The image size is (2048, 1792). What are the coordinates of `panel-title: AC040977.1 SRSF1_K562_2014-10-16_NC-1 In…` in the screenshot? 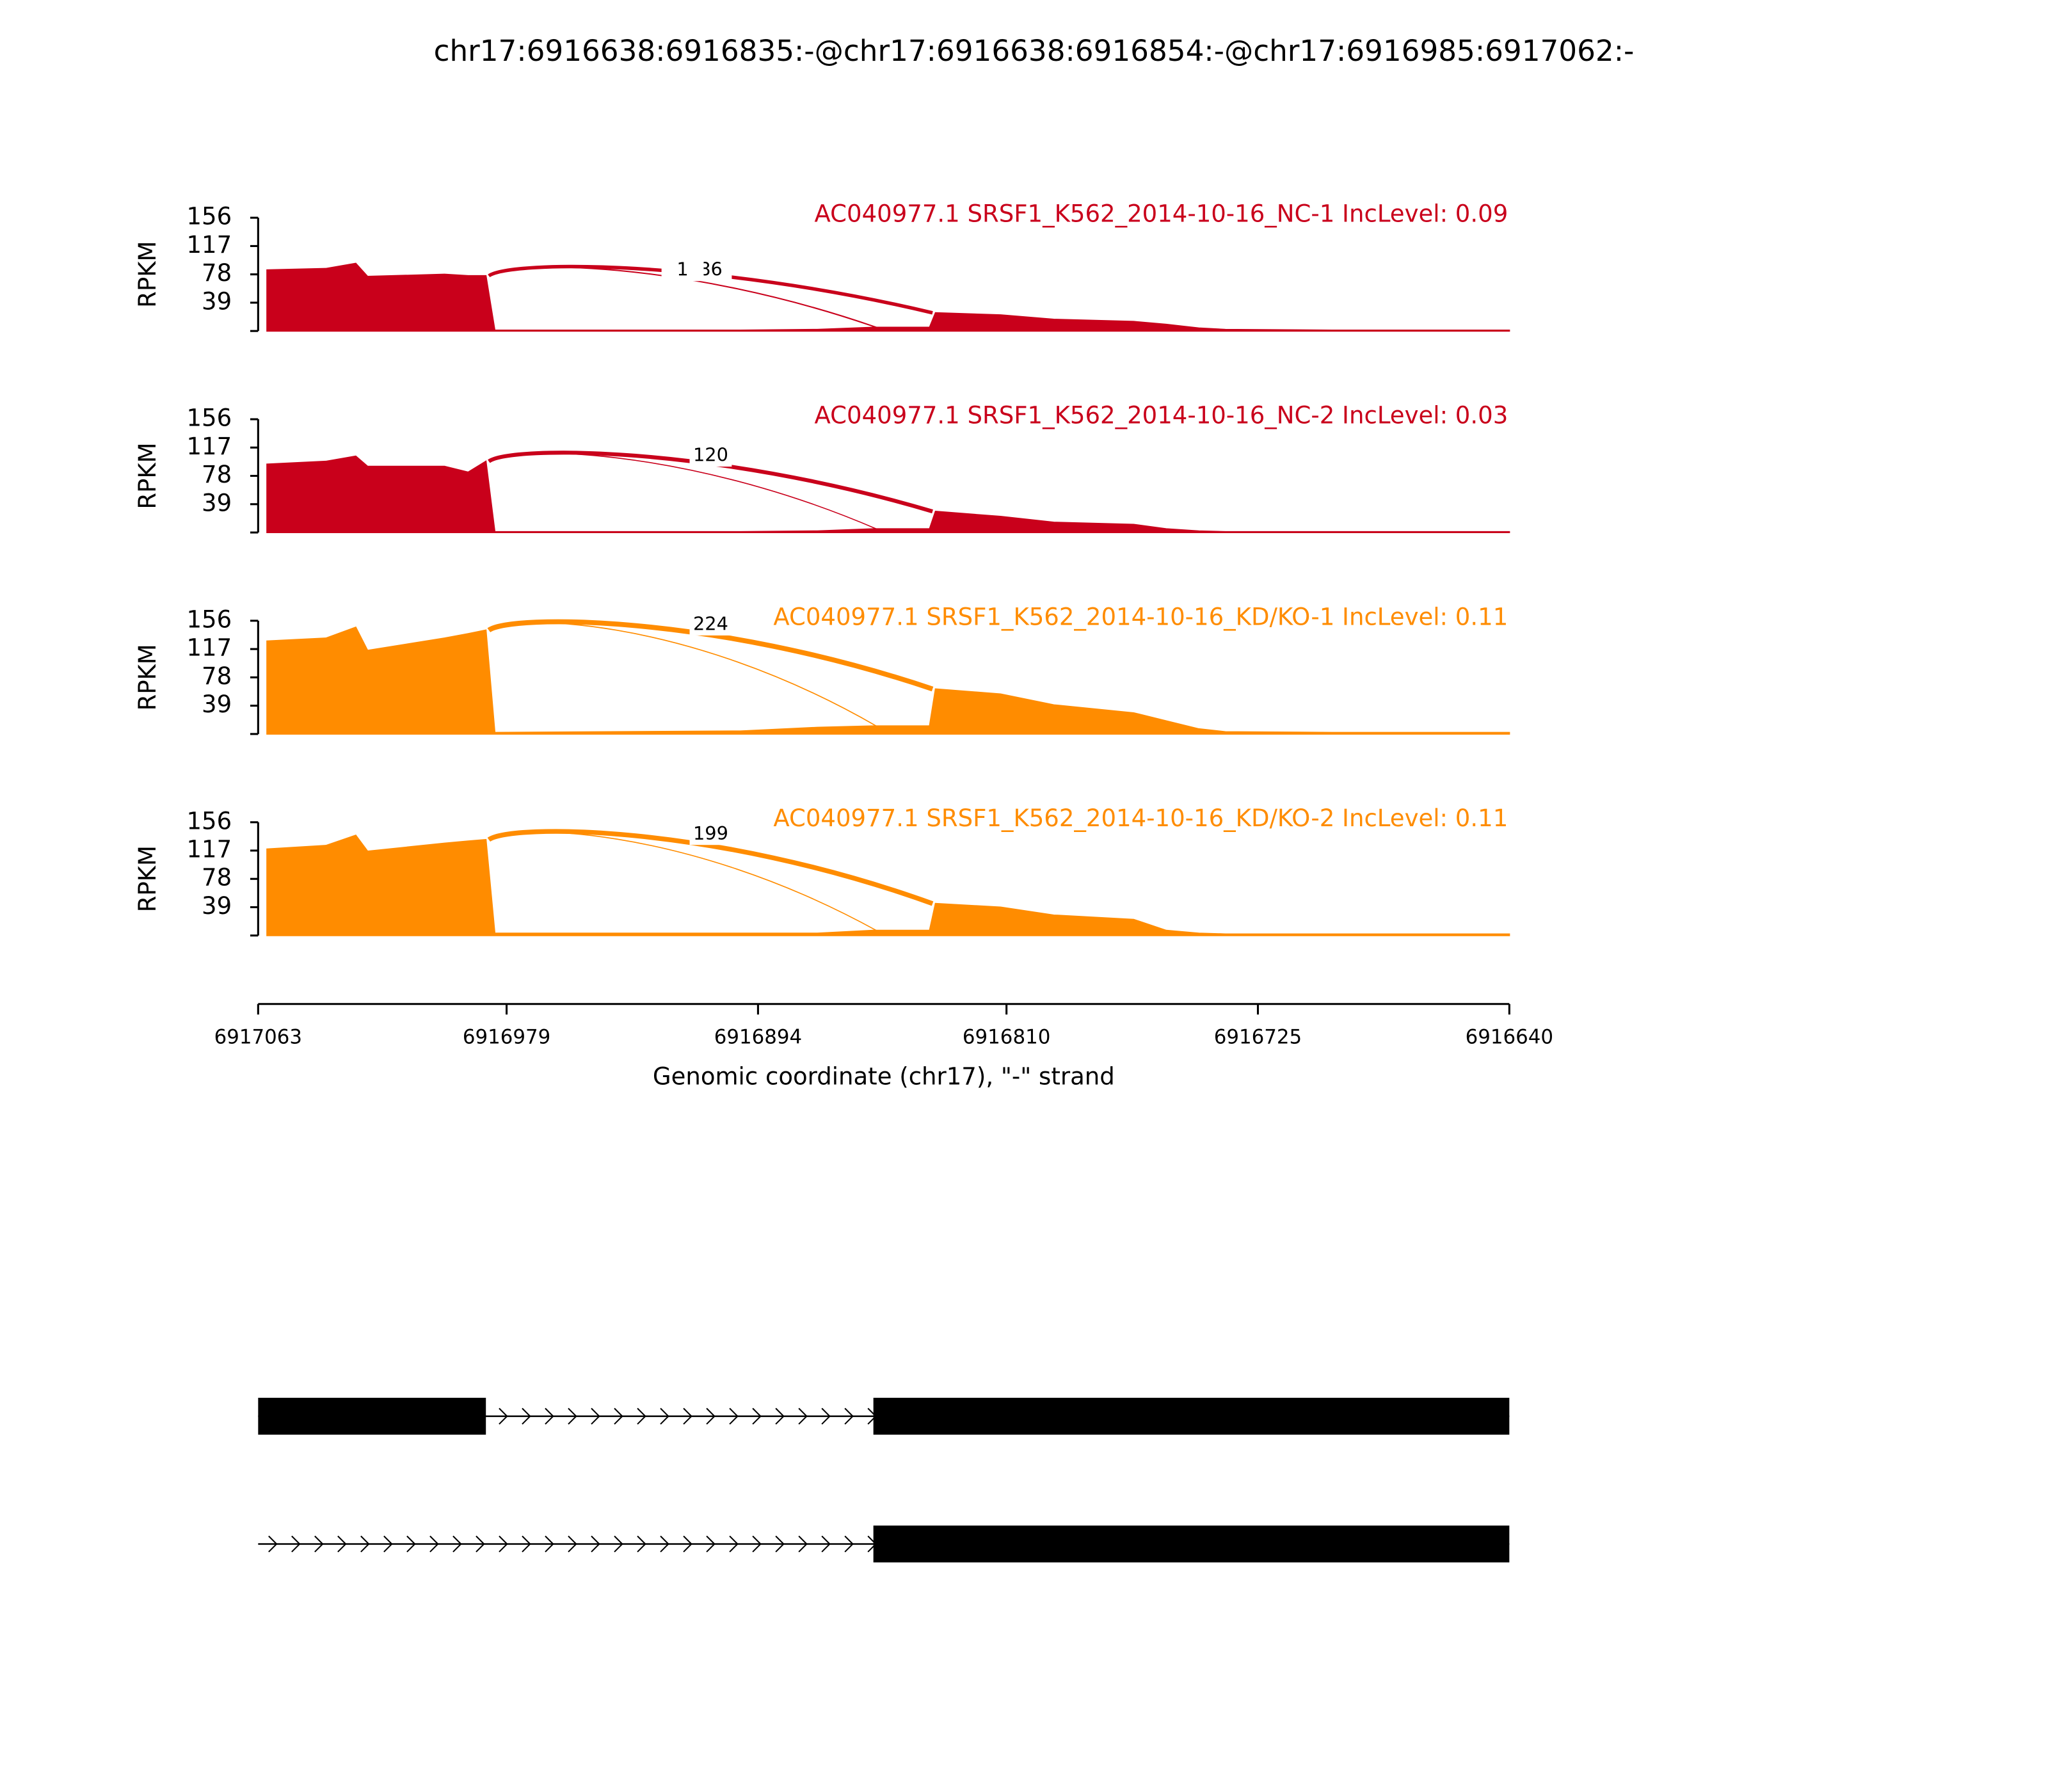 It's located at (1161, 214).